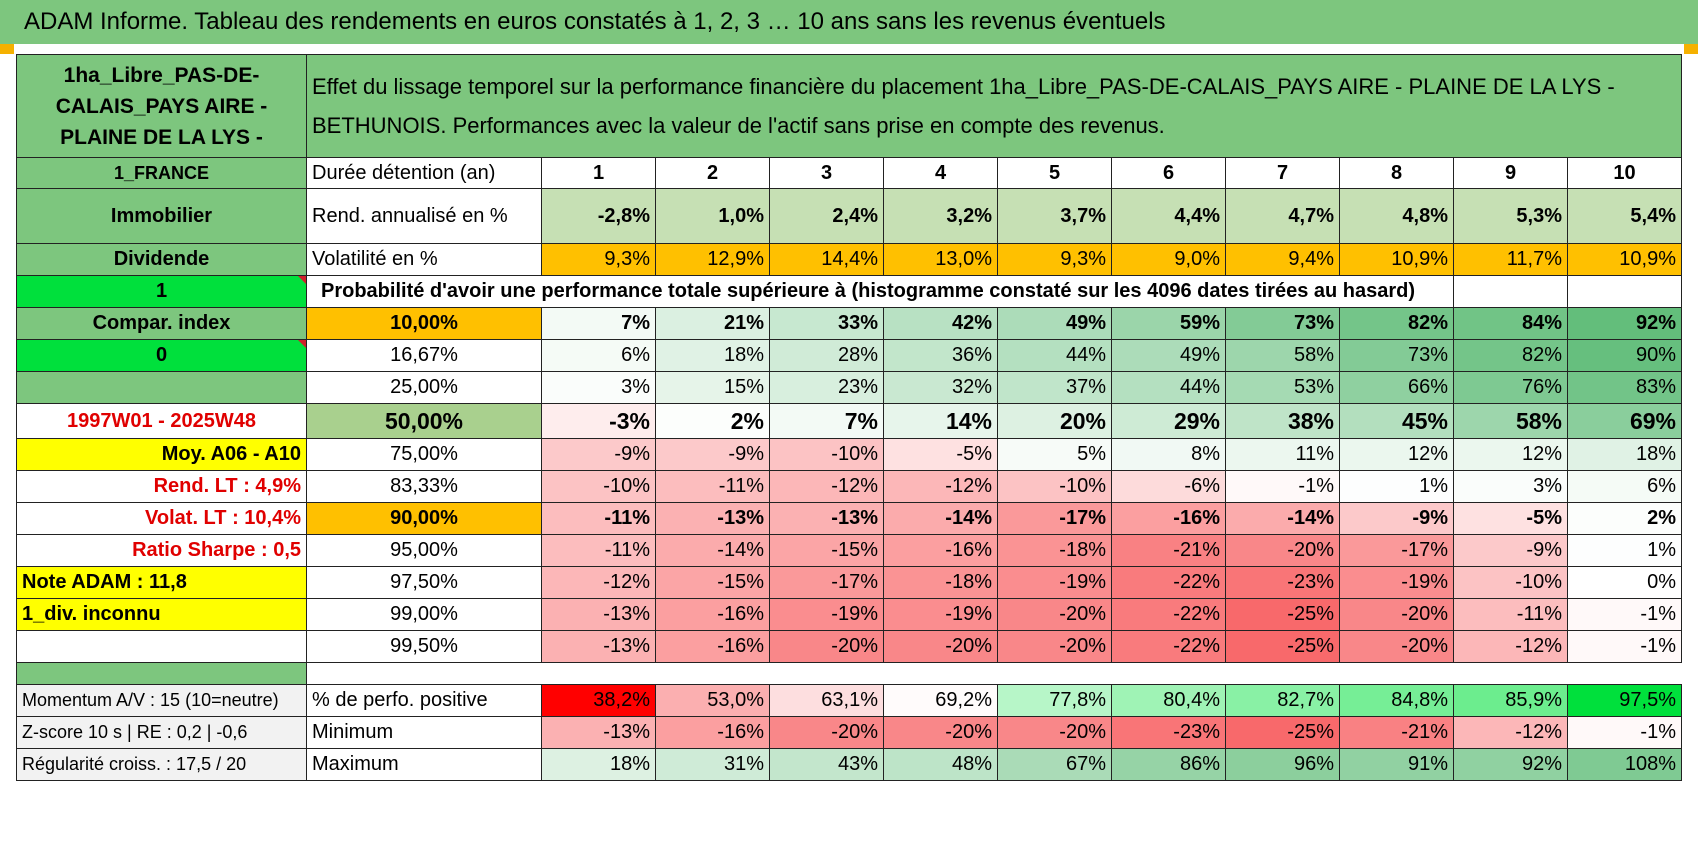 The height and width of the screenshot is (848, 1698). What do you see at coordinates (161, 764) in the screenshot?
I see `regularite-label: Régularité croiss. : 17,5 / 20` at bounding box center [161, 764].